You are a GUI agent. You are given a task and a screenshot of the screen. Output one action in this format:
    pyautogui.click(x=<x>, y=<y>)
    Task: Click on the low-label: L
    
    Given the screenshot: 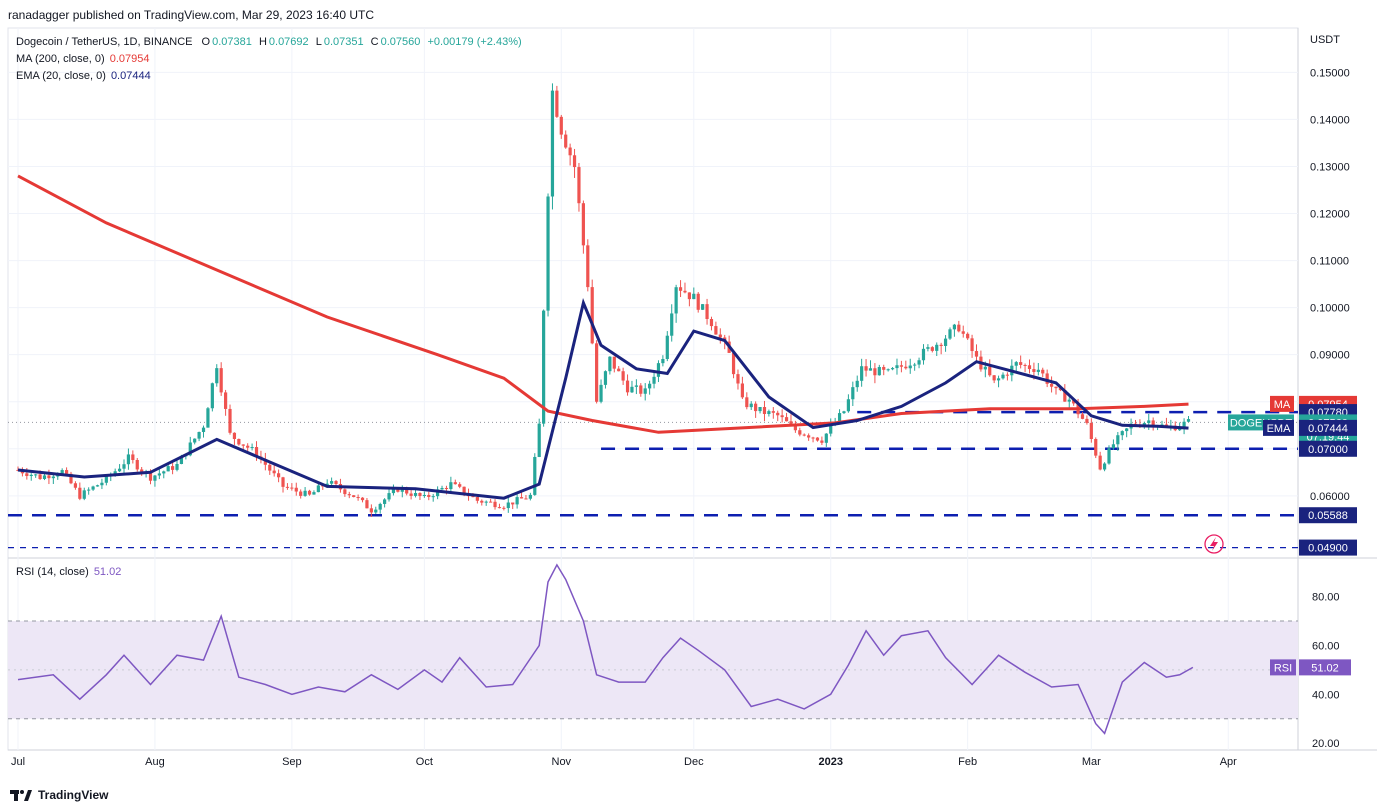 What is the action you would take?
    pyautogui.click(x=318, y=42)
    